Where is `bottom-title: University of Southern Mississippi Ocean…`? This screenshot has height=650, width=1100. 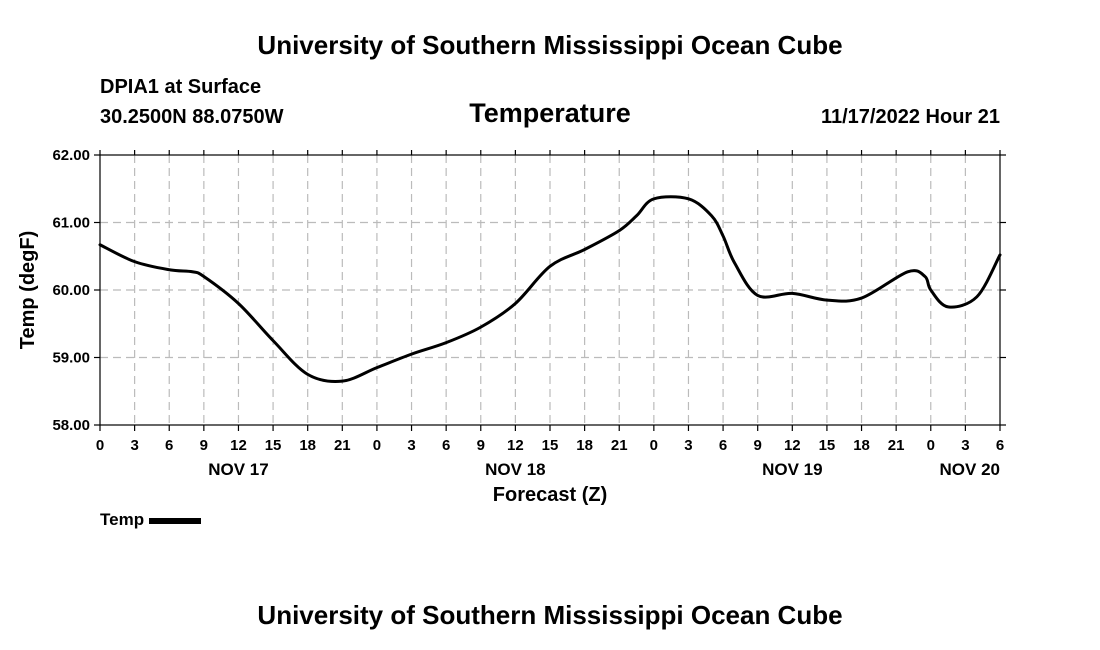 bottom-title: University of Southern Mississippi Ocean… is located at coordinates (550, 615).